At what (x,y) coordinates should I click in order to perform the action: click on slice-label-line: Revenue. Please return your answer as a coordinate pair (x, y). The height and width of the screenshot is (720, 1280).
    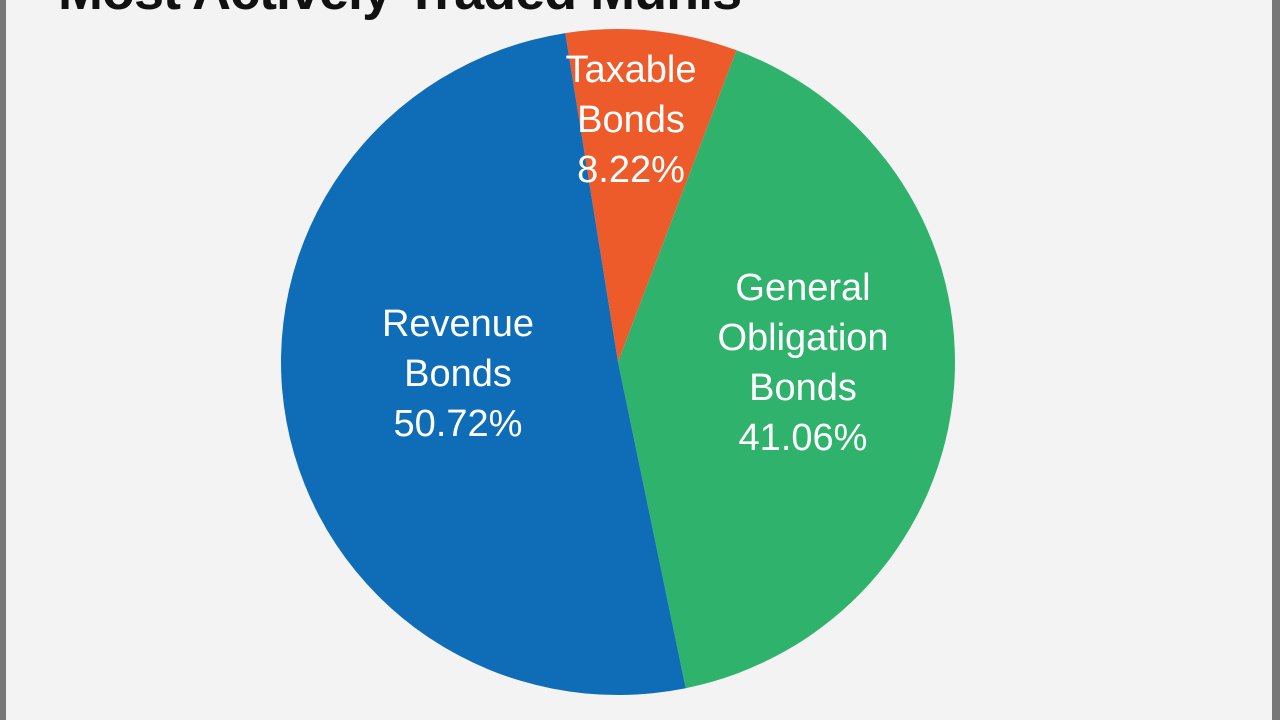
    Looking at the image, I should click on (458, 324).